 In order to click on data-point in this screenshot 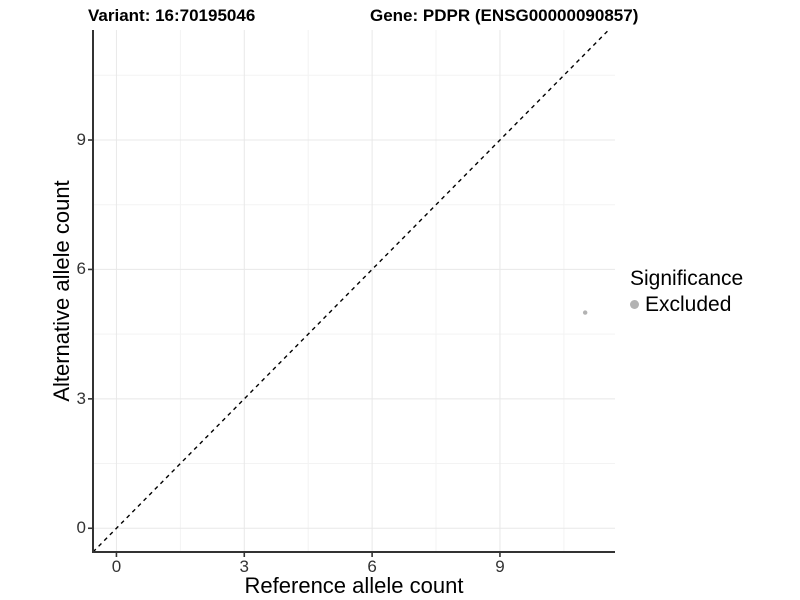, I will do `click(585, 312)`.